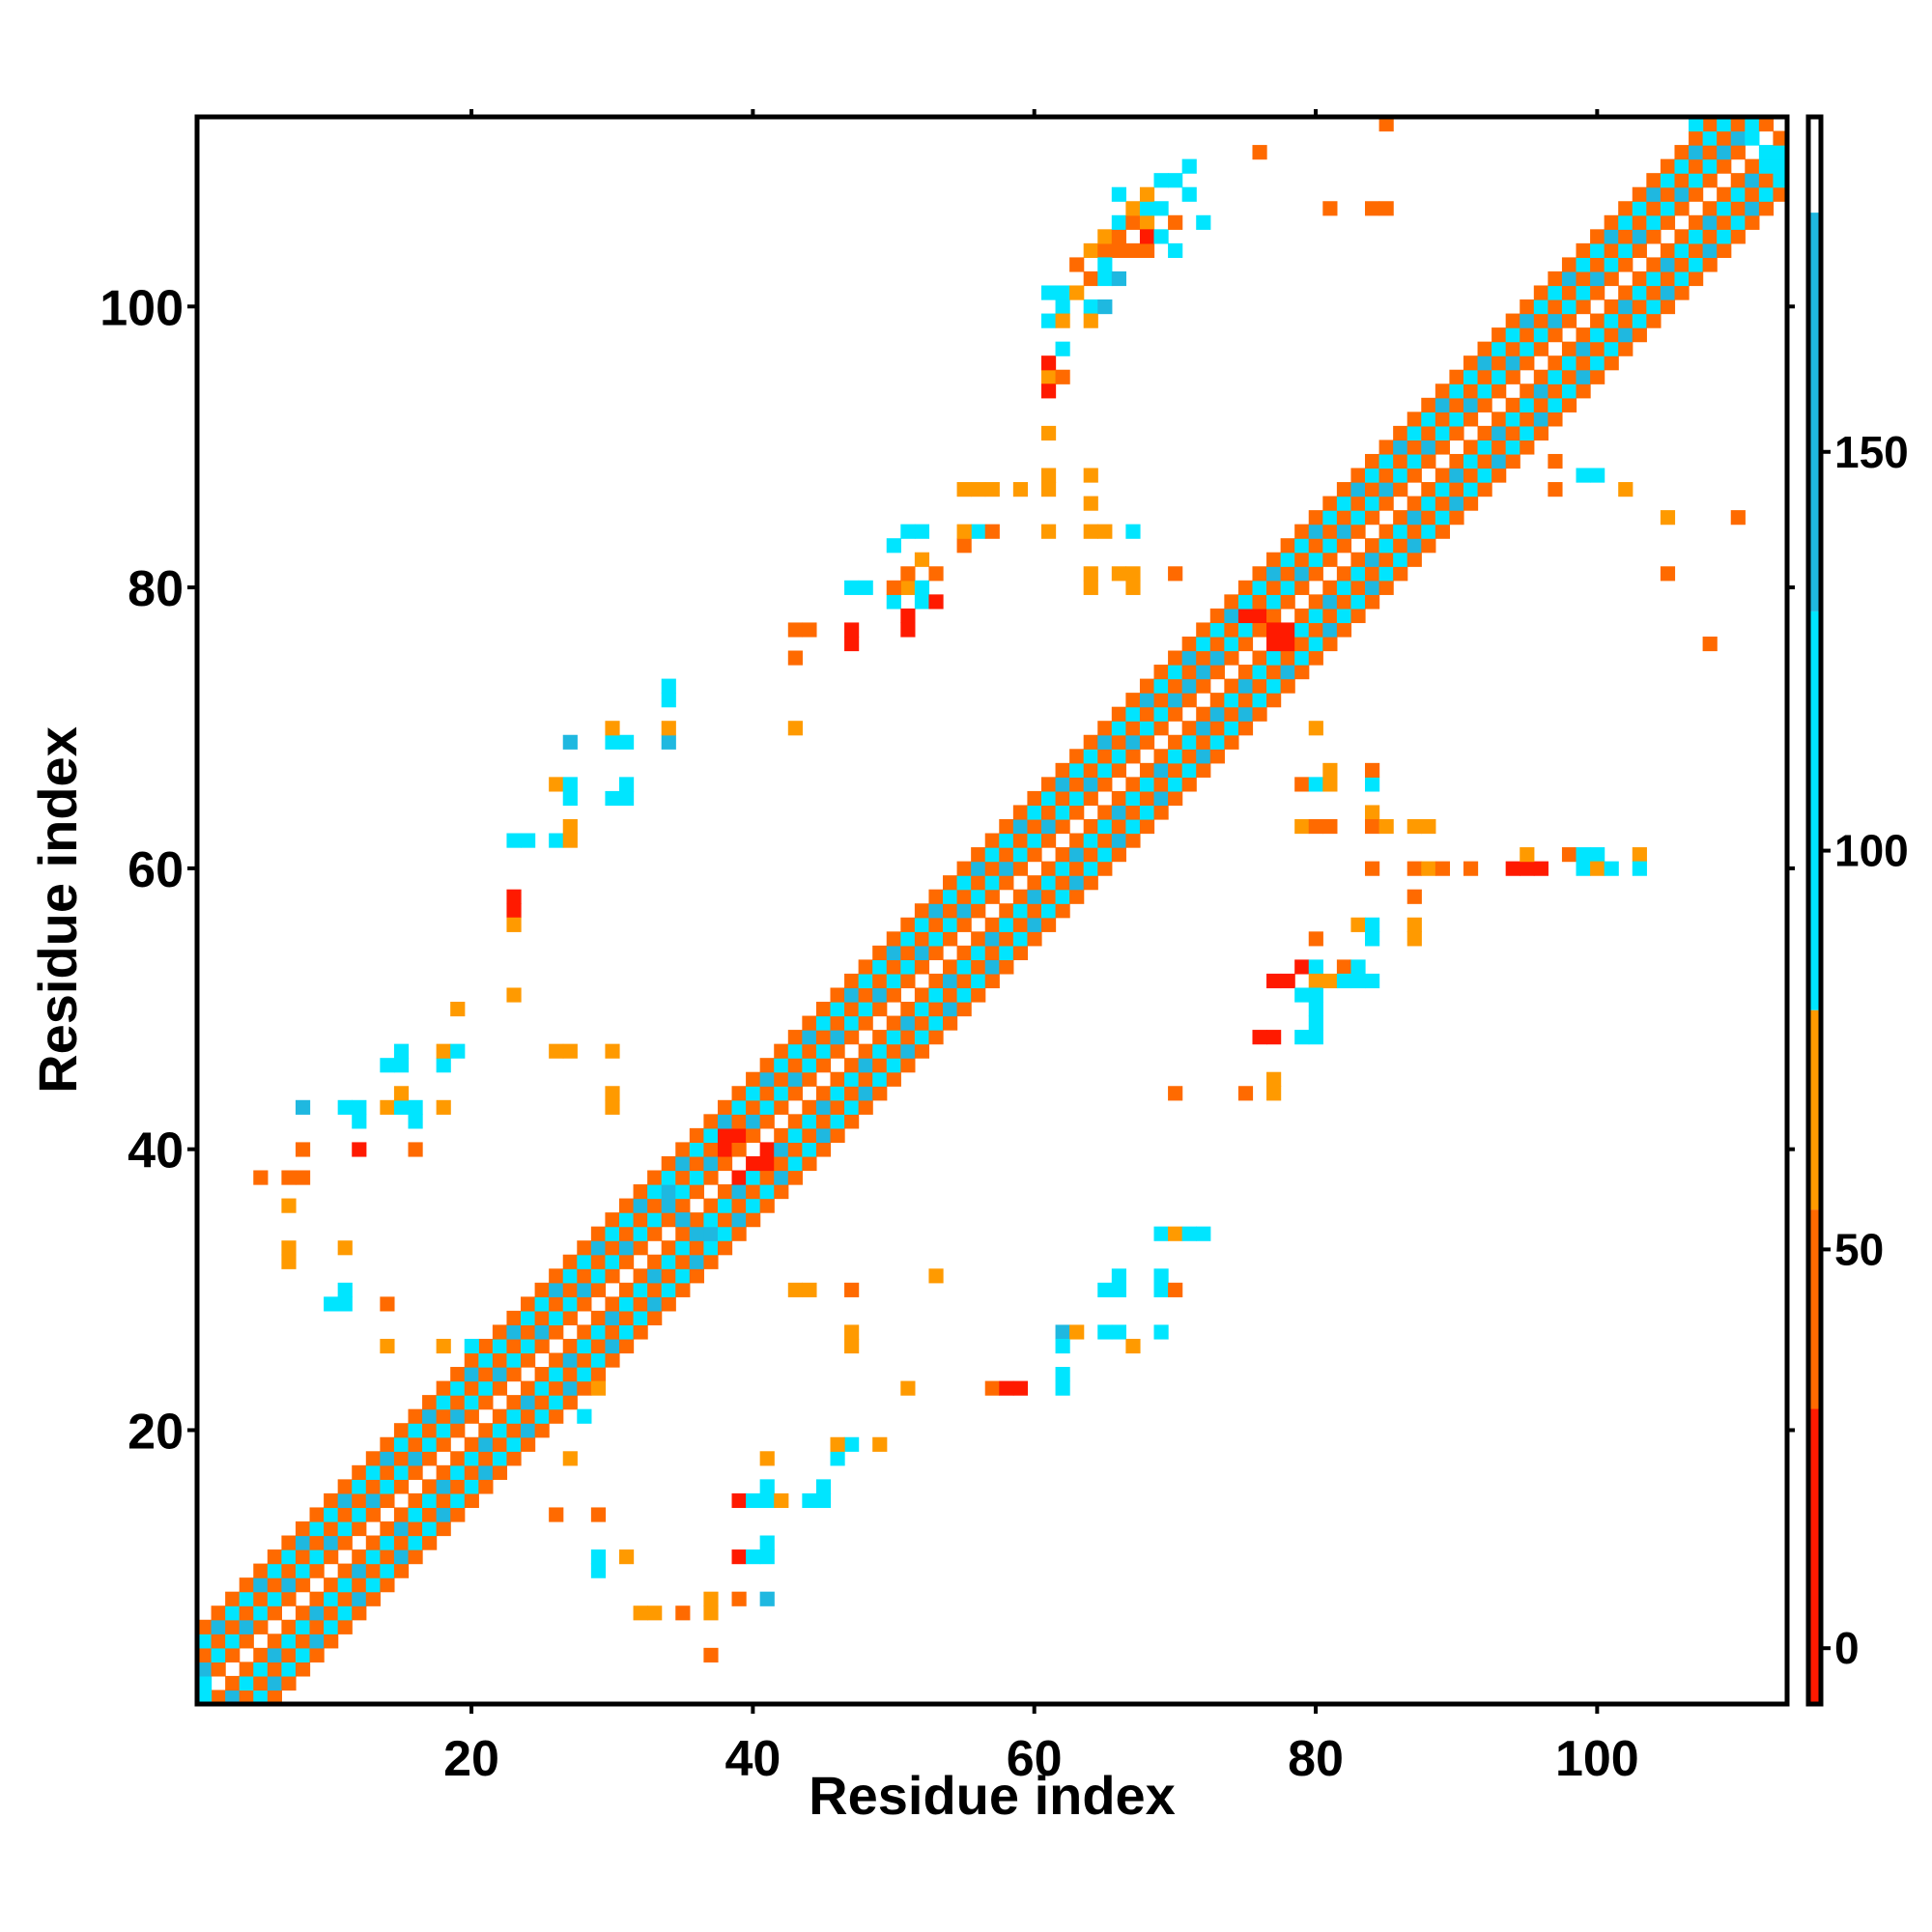 This screenshot has width=1932, height=1932. What do you see at coordinates (1597, 1759) in the screenshot?
I see `x-tick-label: 100` at bounding box center [1597, 1759].